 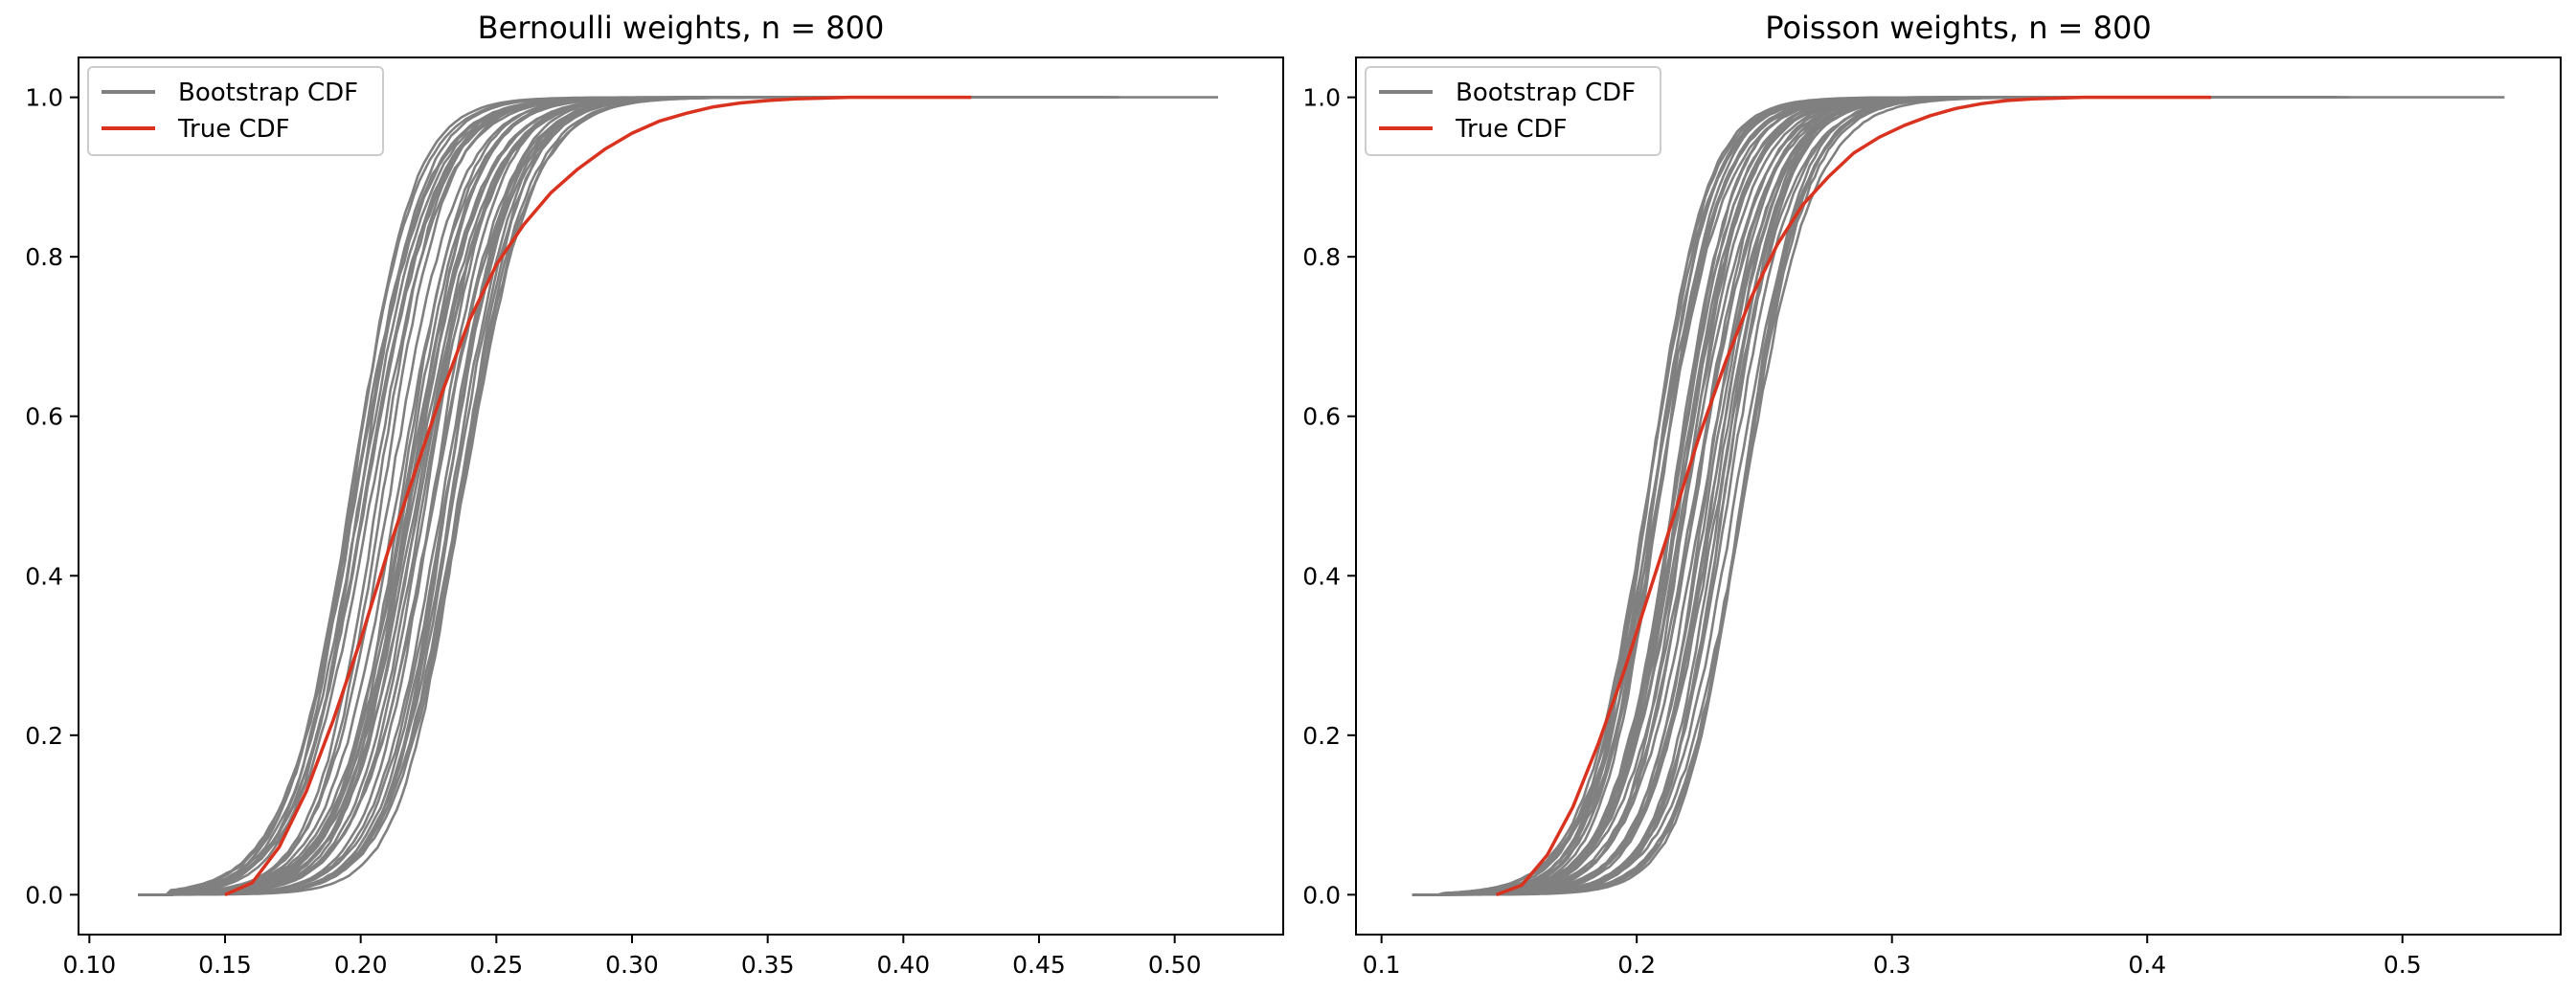 I want to click on x-tick-label: 0.30, so click(x=632, y=965).